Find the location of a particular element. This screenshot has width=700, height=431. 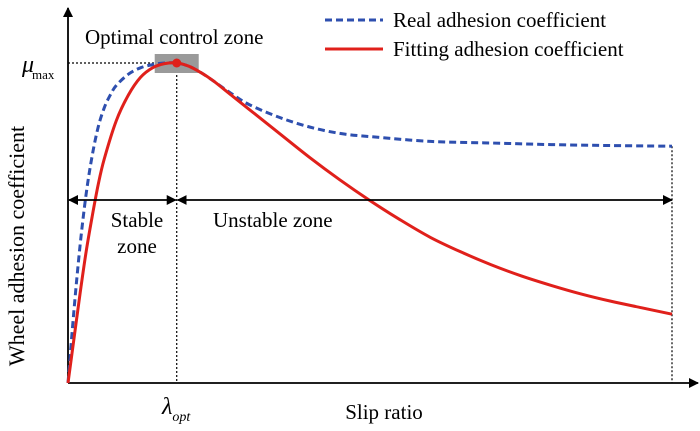

mu-subscript: max is located at coordinates (43, 74).